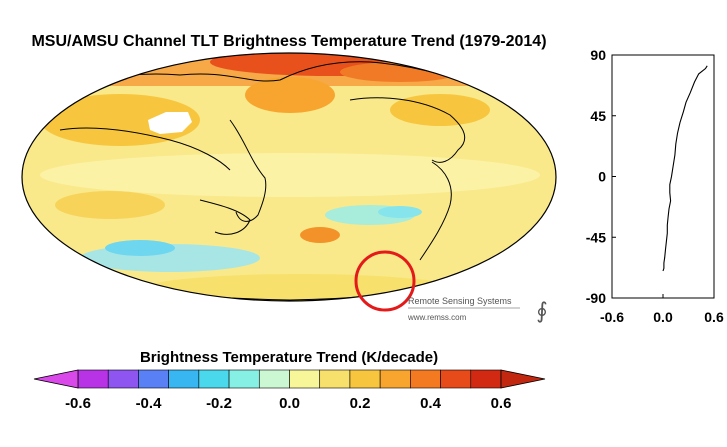 The image size is (727, 447). Describe the element at coordinates (78, 403) in the screenshot. I see `colorbar-tick-label: -0.6` at that location.